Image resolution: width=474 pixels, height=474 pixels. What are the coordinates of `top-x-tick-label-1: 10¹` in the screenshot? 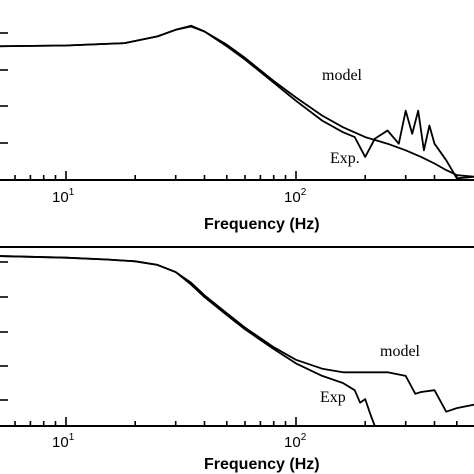 It's located at (63, 196).